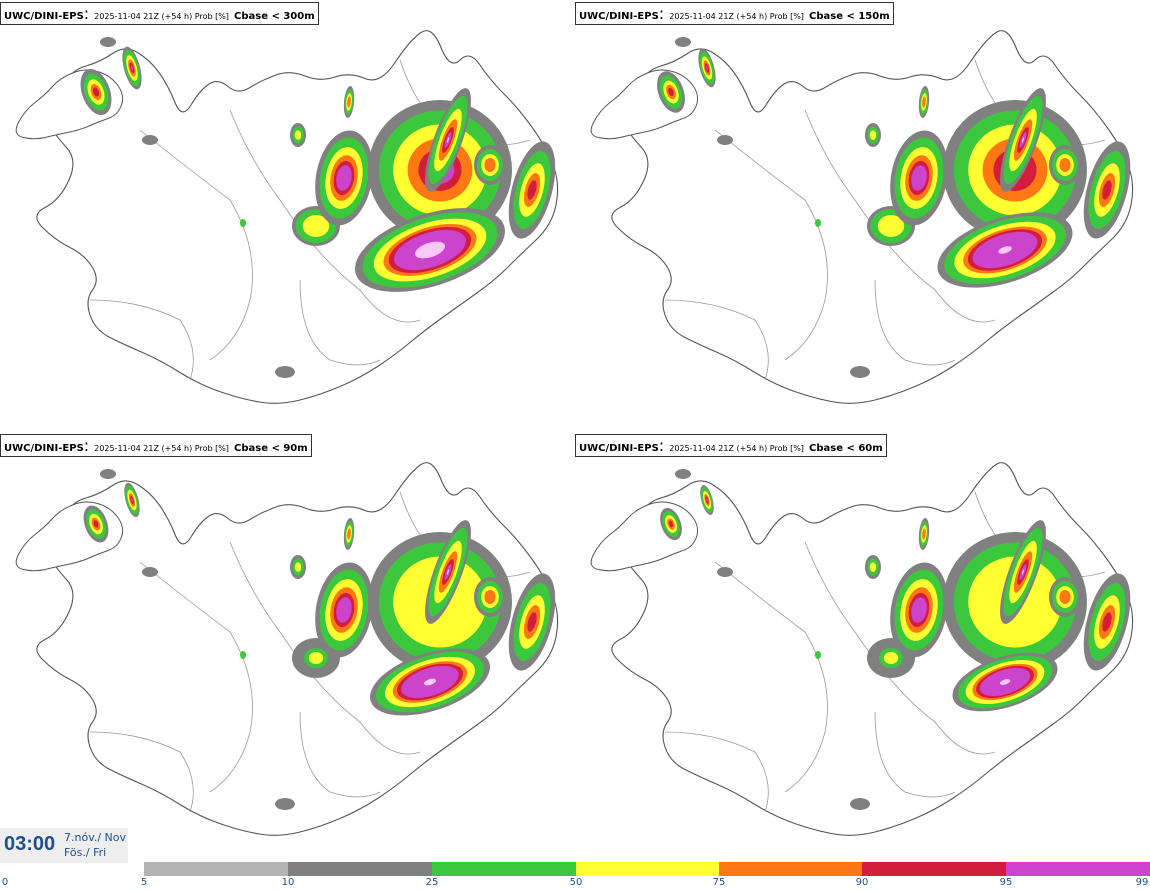 This screenshot has width=1150, height=891. Describe the element at coordinates (288, 882) in the screenshot. I see `legend-tick: 10` at that location.